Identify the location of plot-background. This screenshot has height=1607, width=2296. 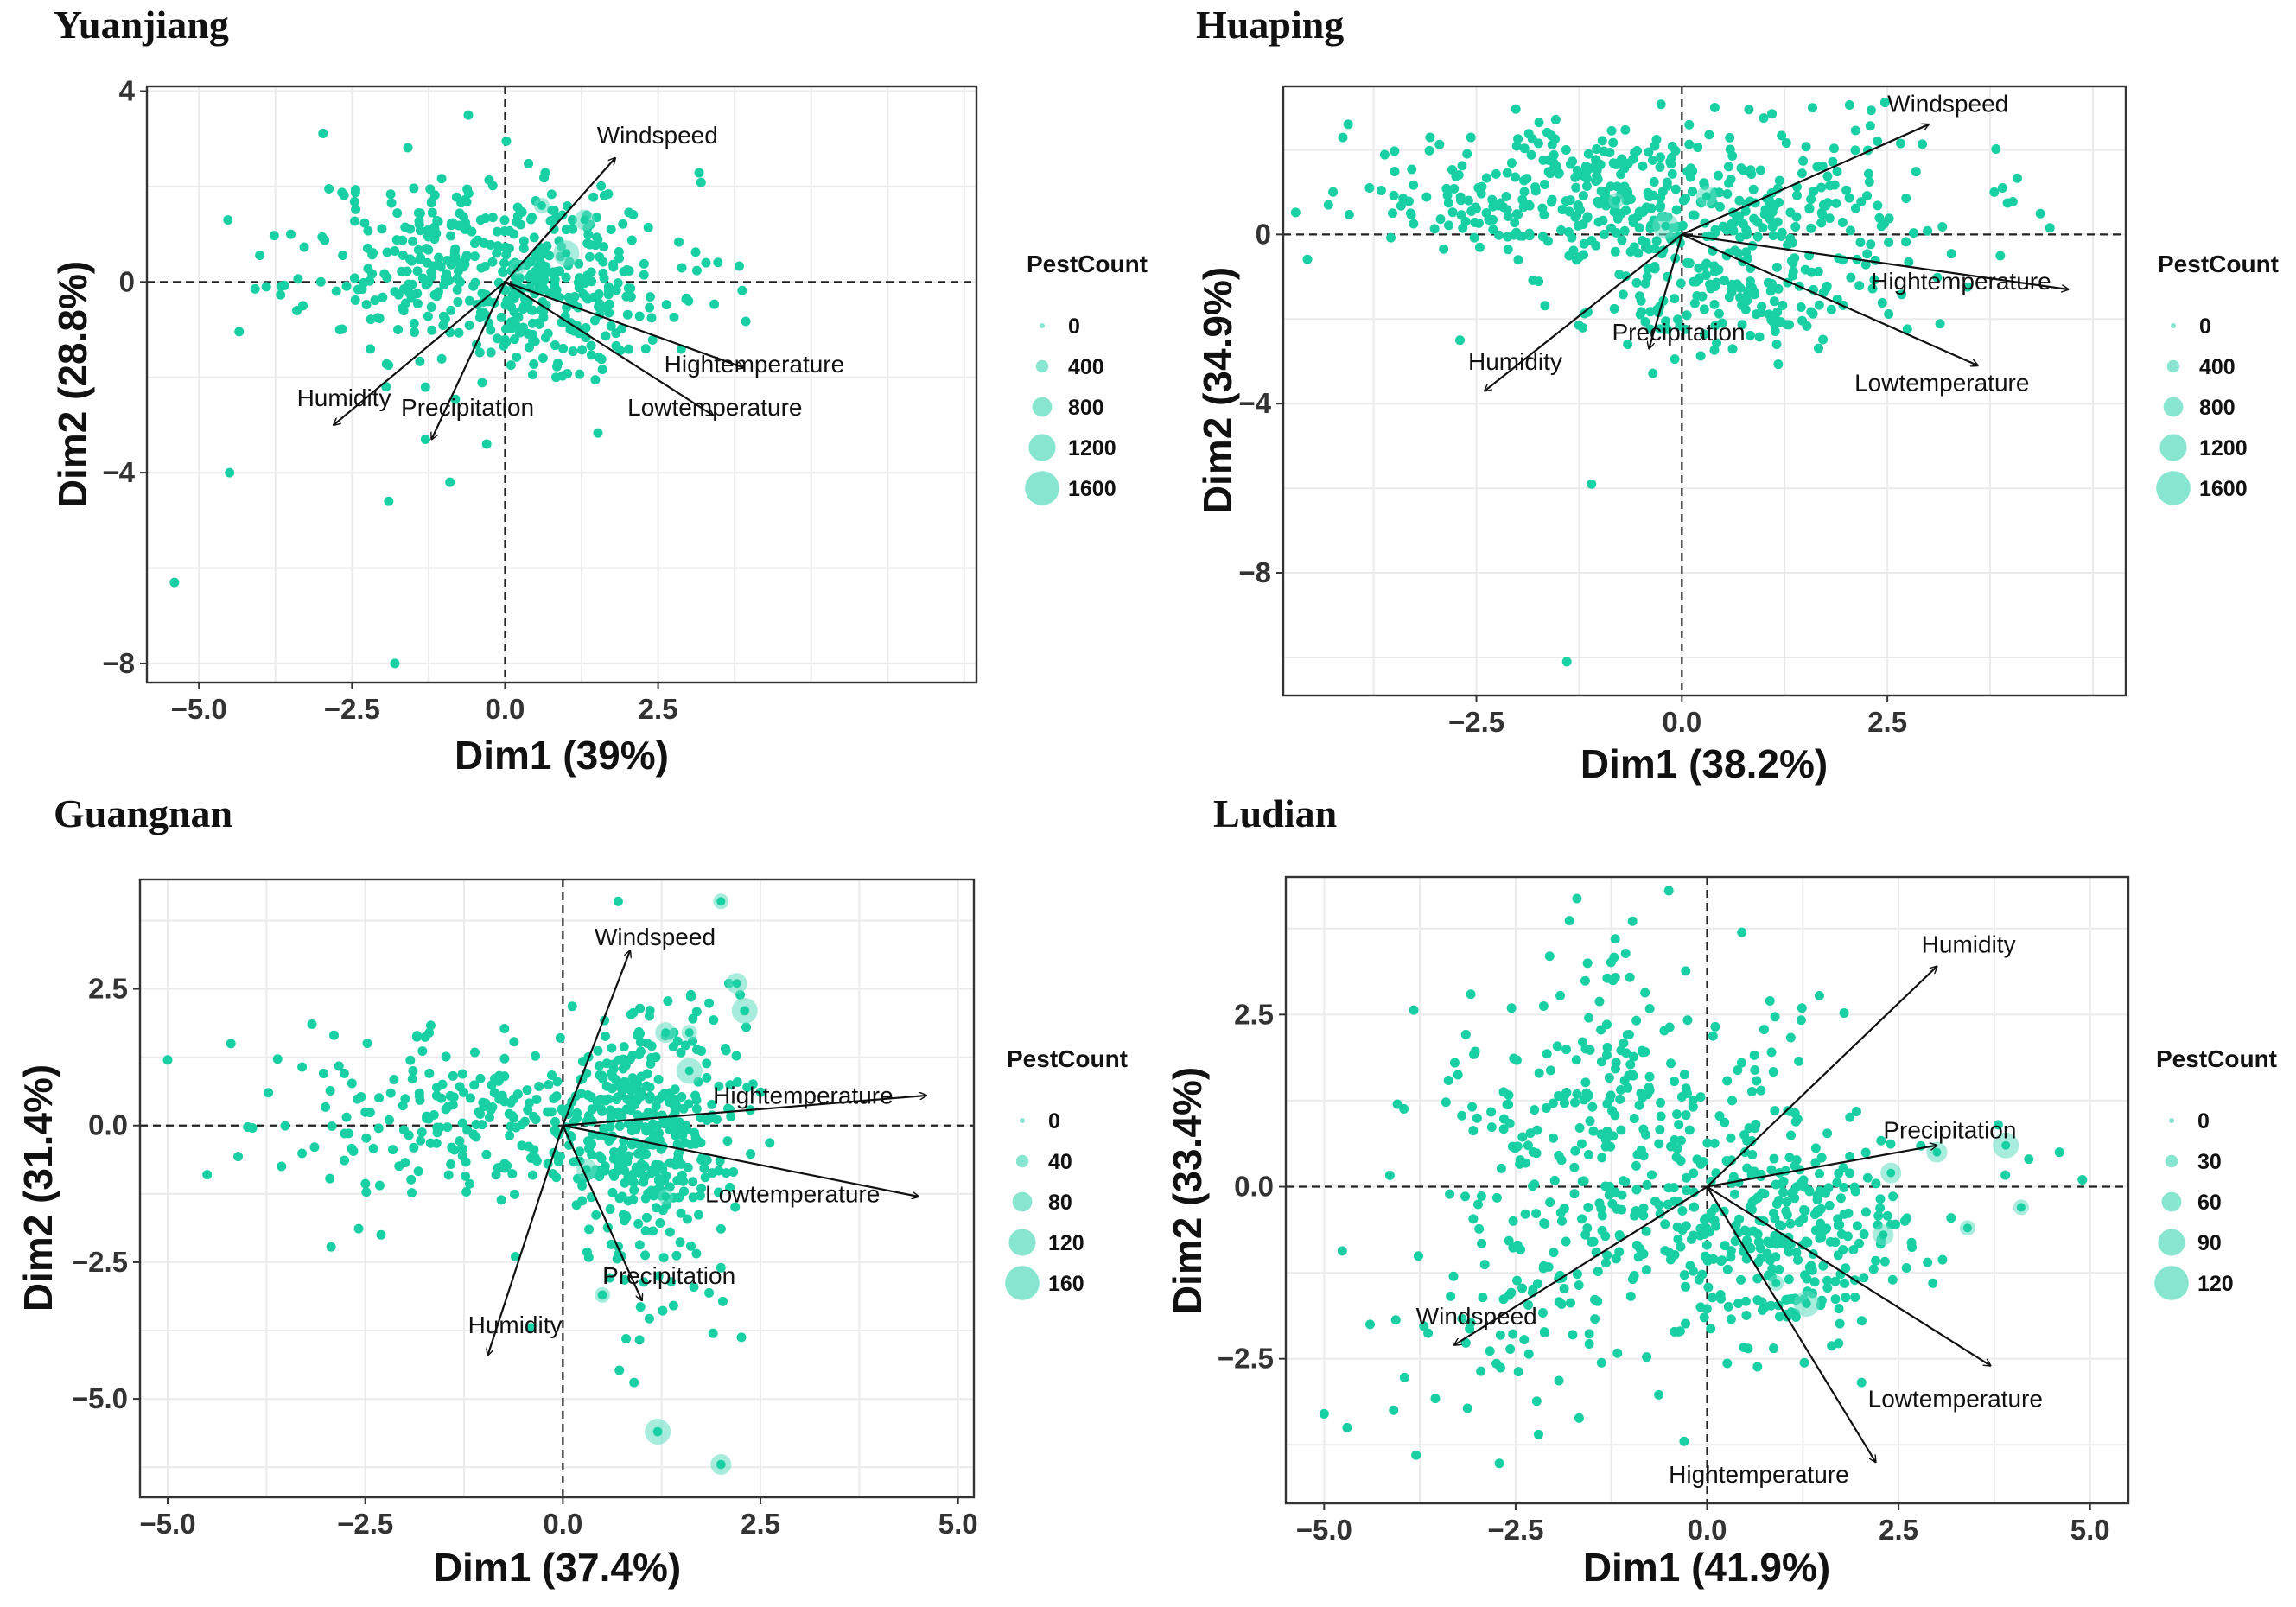
(561, 384).